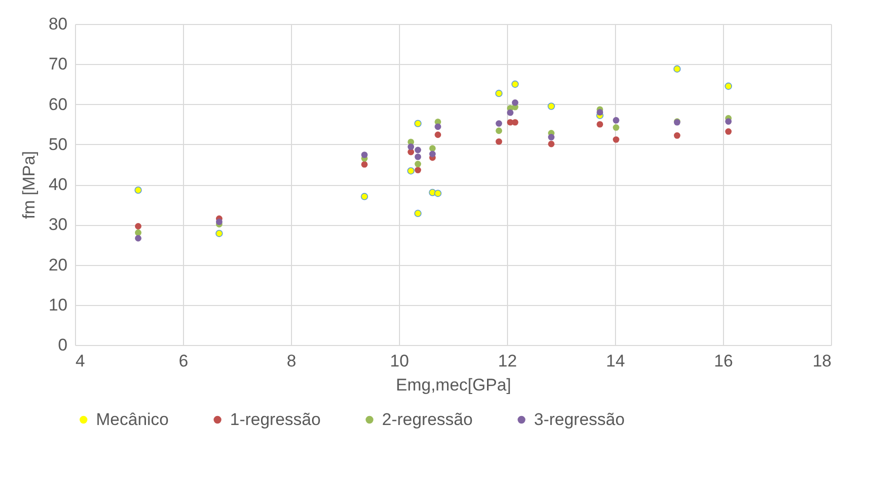 This screenshot has width=895, height=492. What do you see at coordinates (579, 419) in the screenshot?
I see `legend-label: 3-regressão` at bounding box center [579, 419].